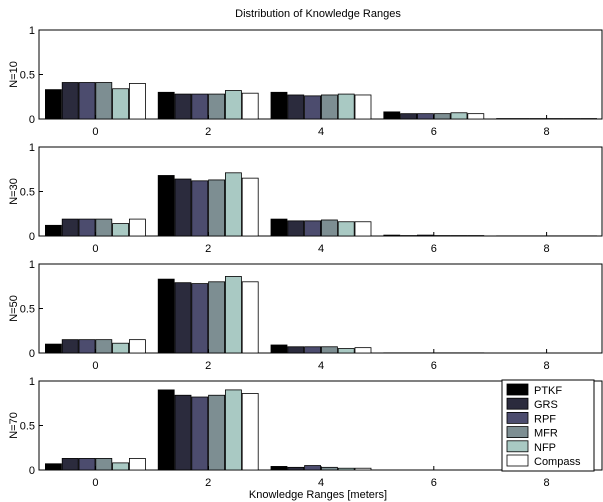  I want to click on y-axis-label: N=10, so click(14, 74).